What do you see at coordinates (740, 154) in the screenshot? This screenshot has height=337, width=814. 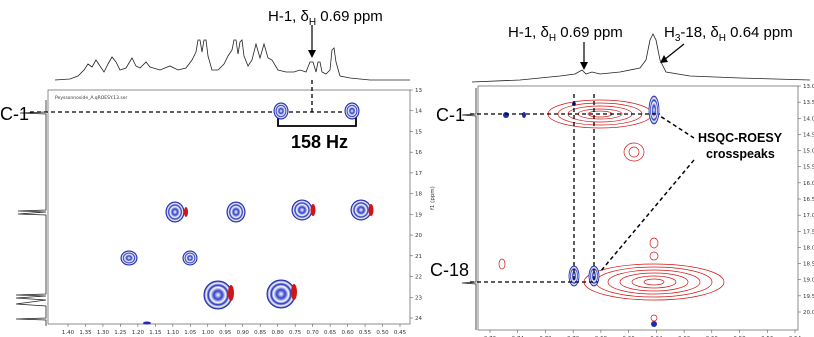 I see `annotation-line2: crosspeaks` at bounding box center [740, 154].